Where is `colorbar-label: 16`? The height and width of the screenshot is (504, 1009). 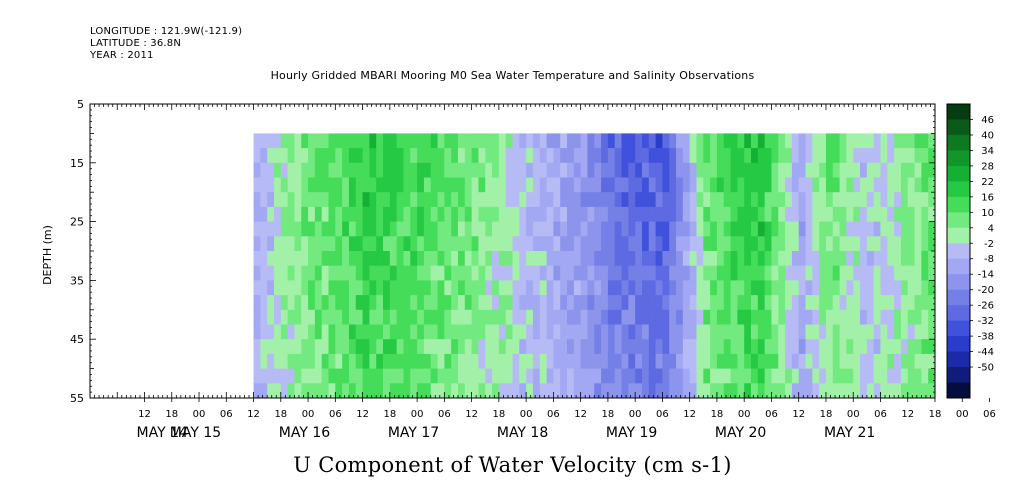 colorbar-label: 16 is located at coordinates (987, 197).